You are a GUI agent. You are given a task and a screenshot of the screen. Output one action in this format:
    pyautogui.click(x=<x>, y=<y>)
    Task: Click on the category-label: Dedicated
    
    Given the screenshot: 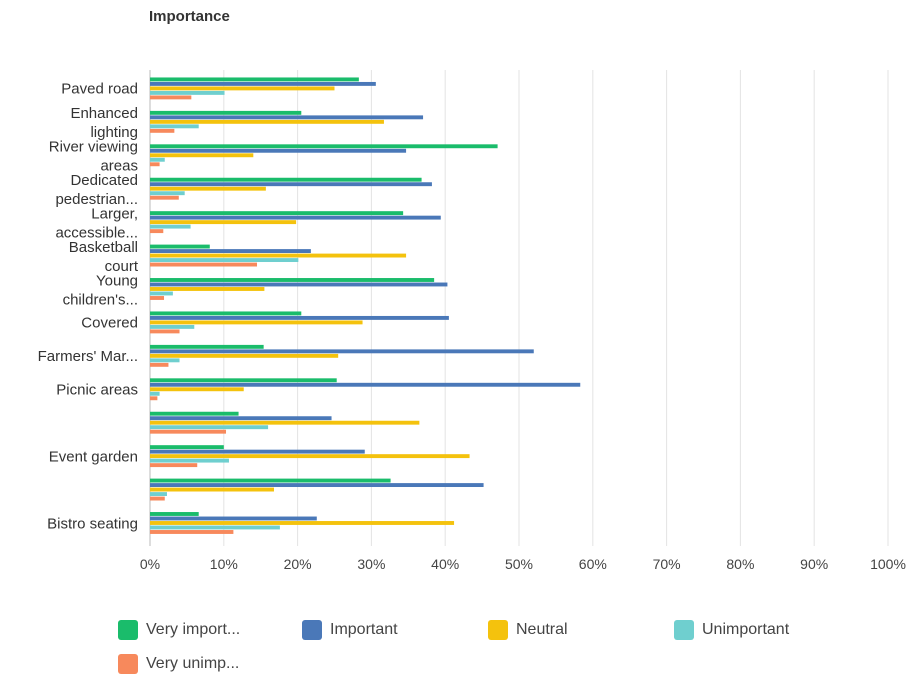 What is the action you would take?
    pyautogui.click(x=104, y=180)
    